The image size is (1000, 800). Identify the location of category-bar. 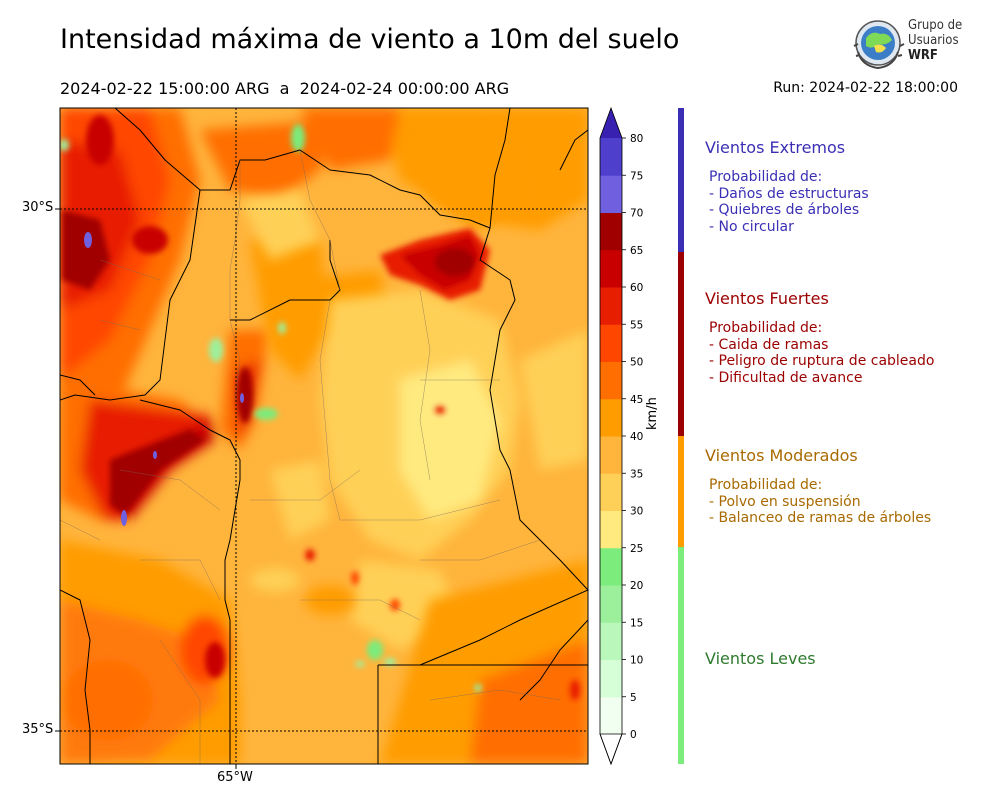
(681, 436).